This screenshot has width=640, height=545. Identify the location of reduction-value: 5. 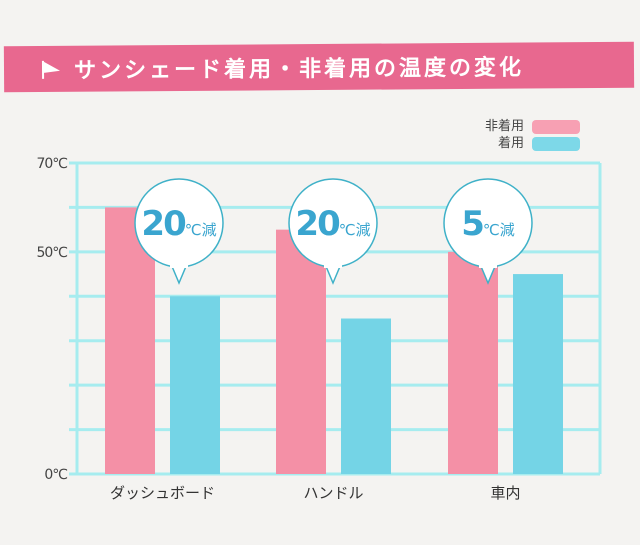
(472, 224).